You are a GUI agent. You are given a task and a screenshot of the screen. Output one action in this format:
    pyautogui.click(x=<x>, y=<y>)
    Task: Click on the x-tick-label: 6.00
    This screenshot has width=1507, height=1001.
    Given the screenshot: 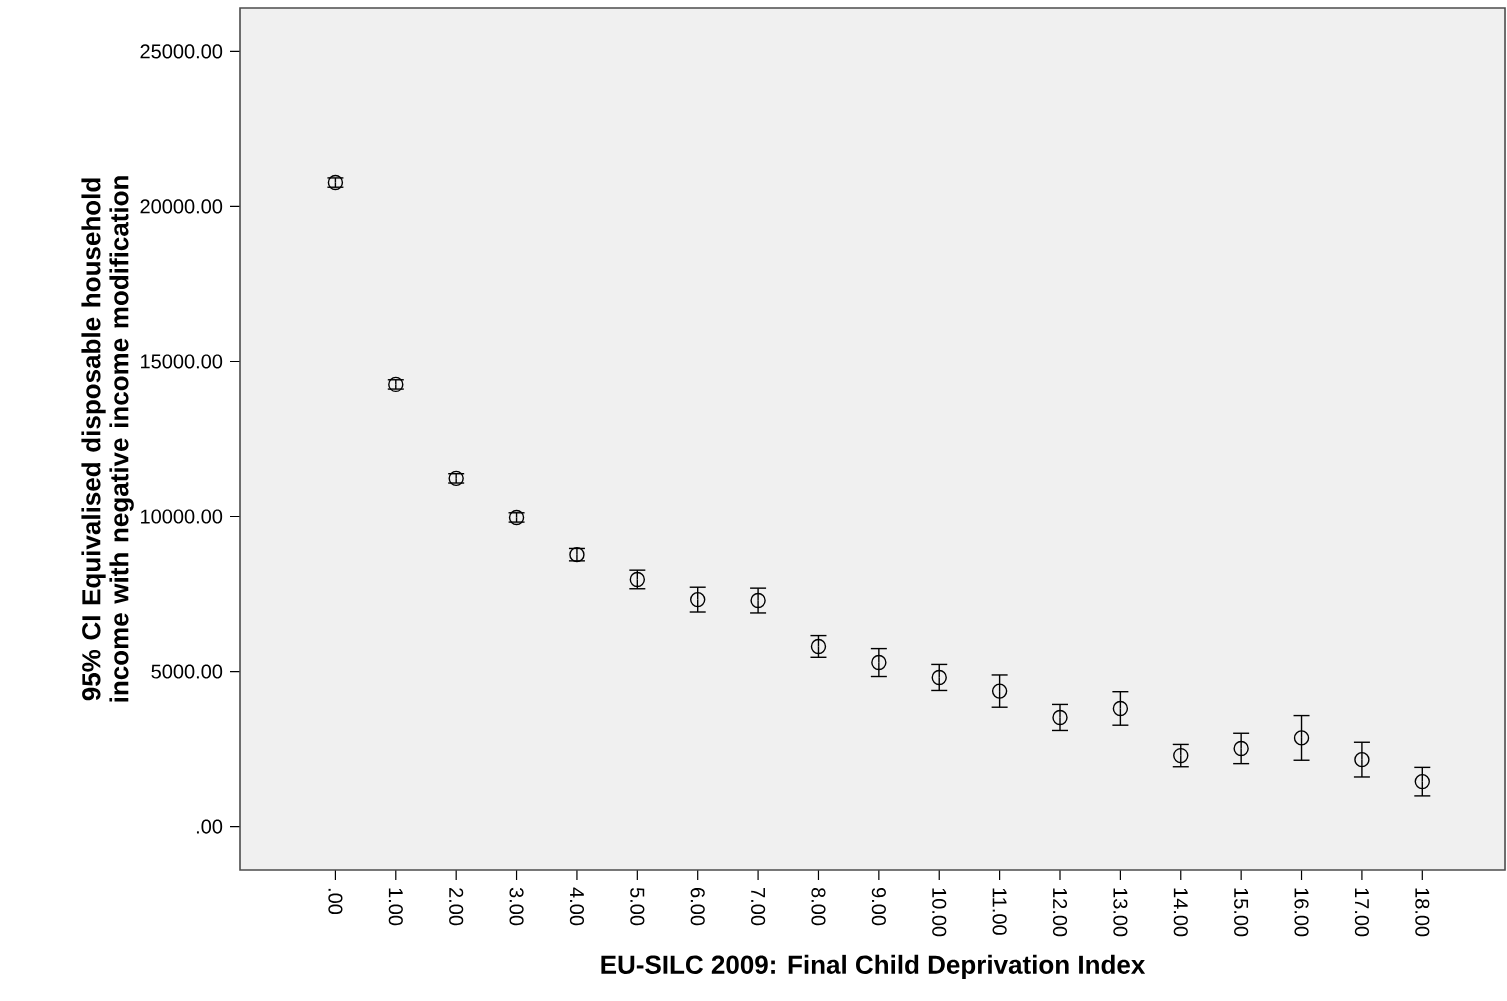 What is the action you would take?
    pyautogui.click(x=697, y=907)
    